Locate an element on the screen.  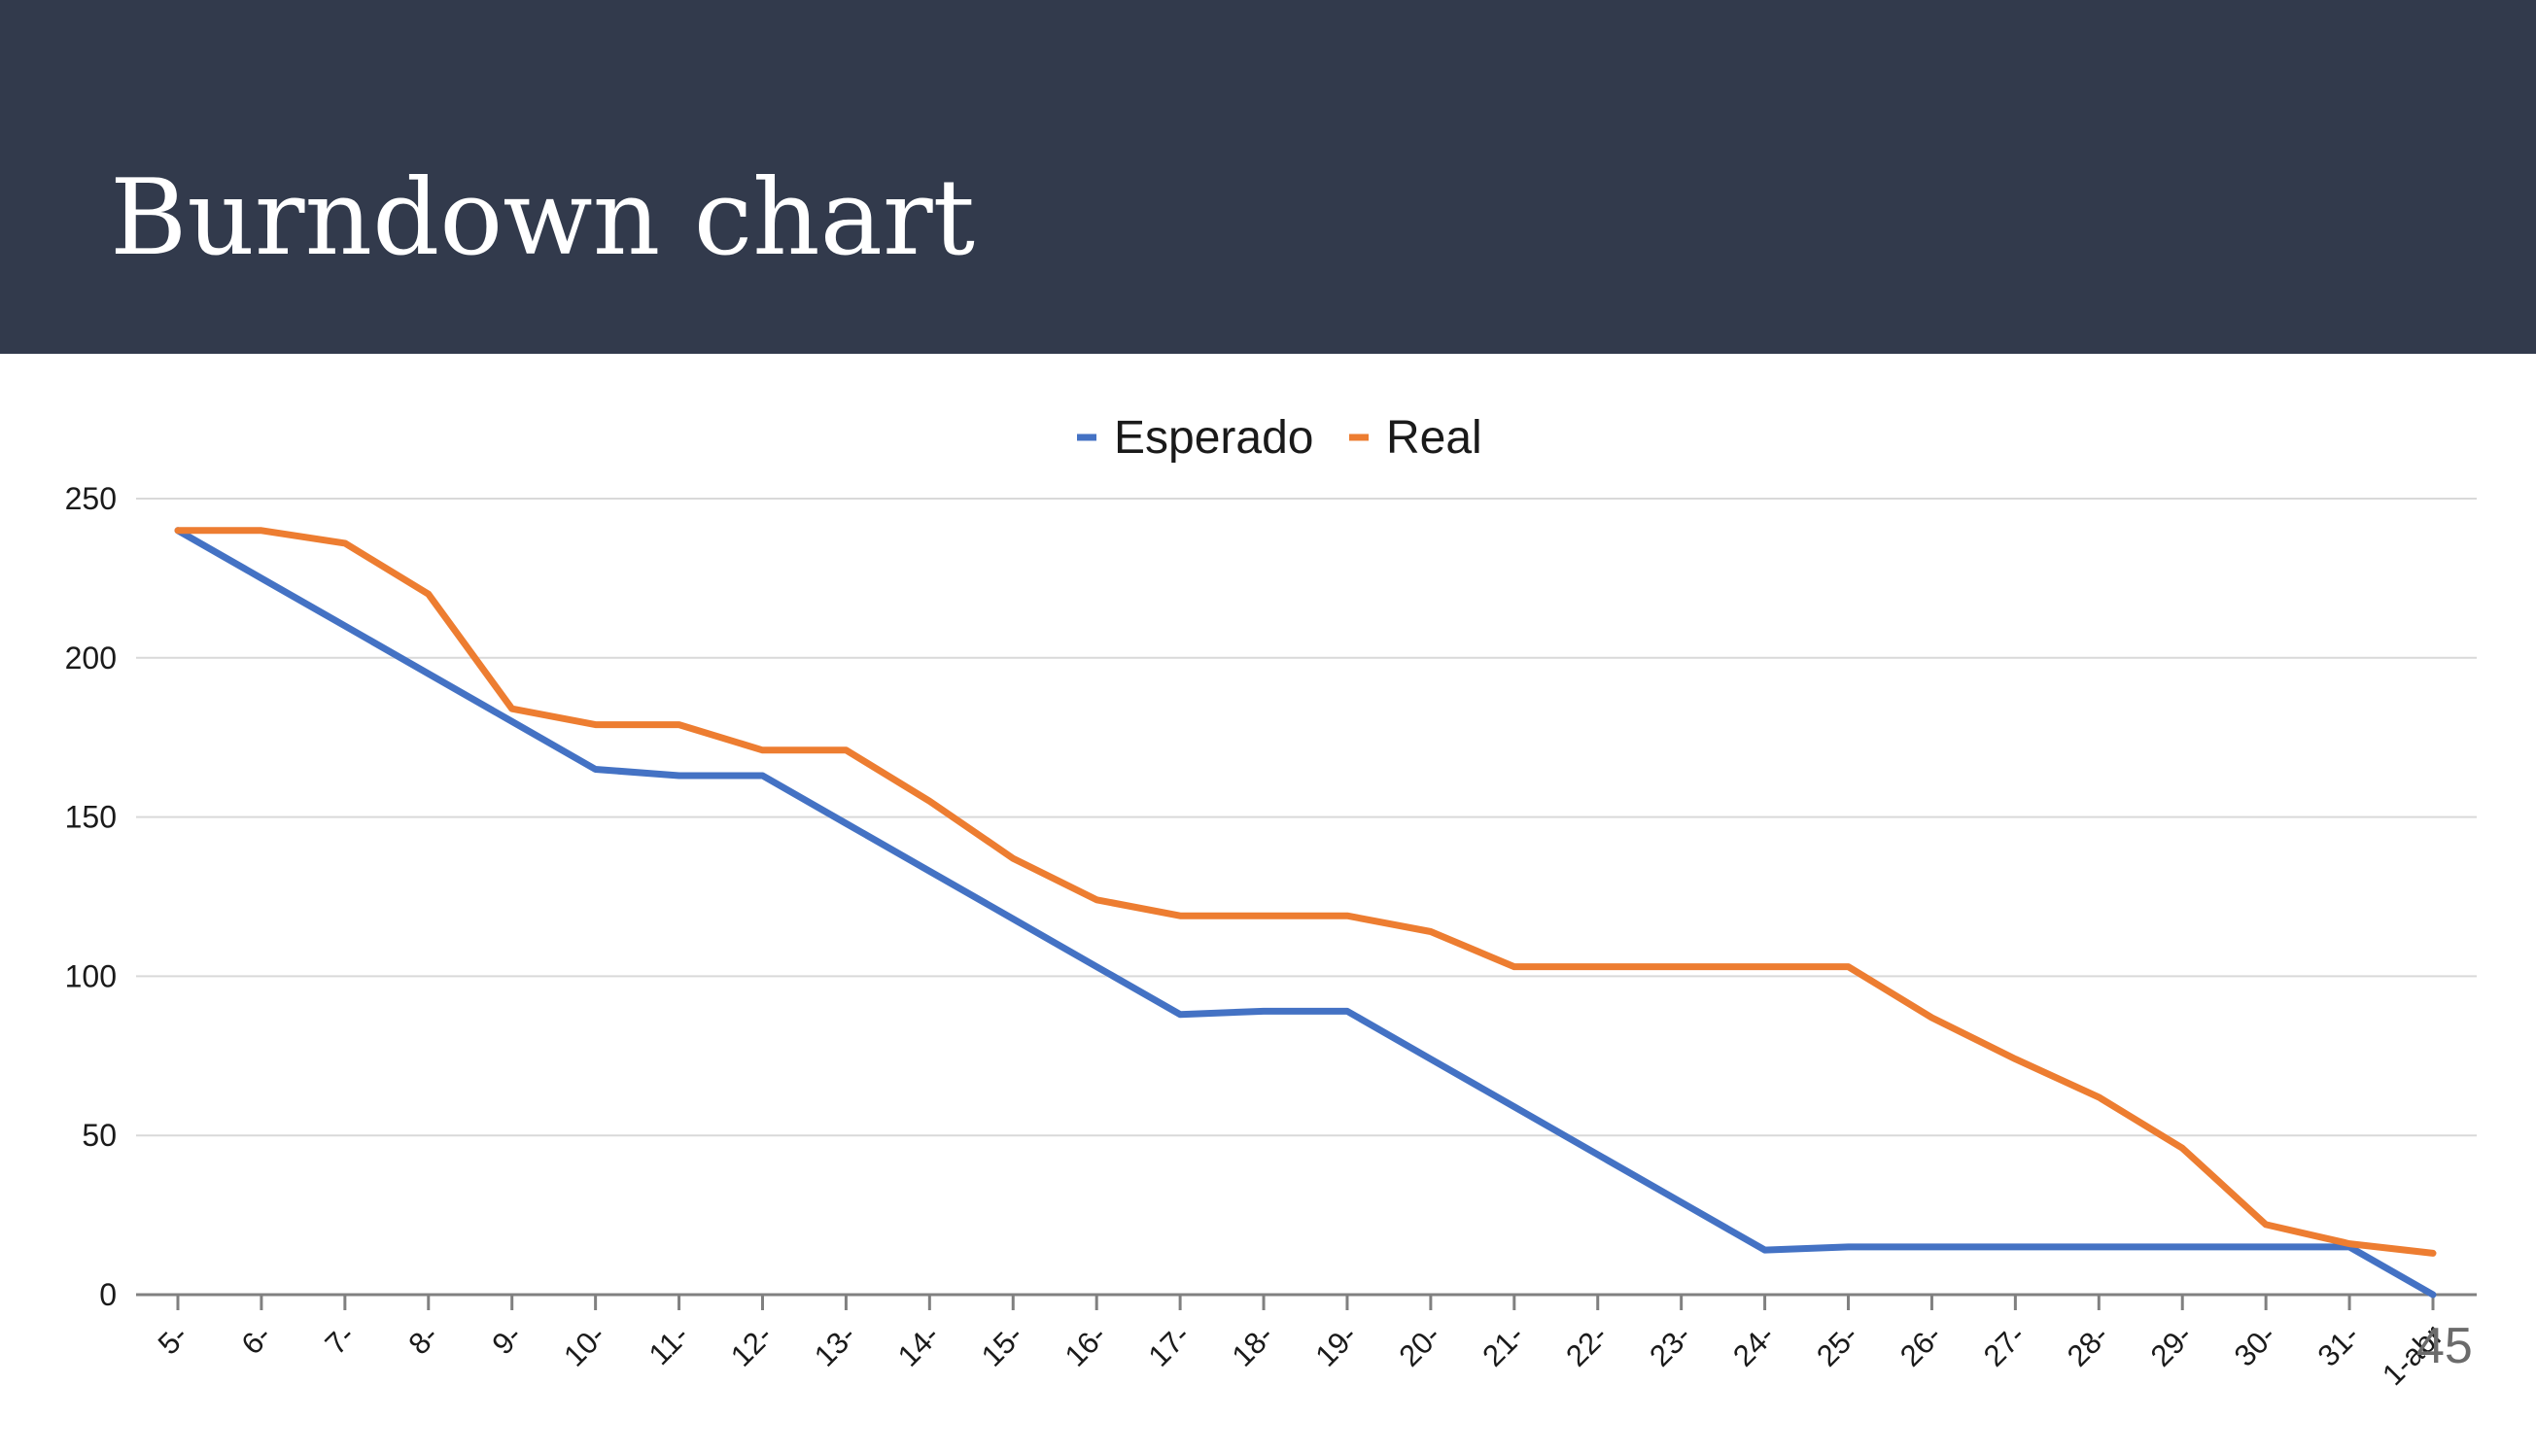
x-tick-label: 22- is located at coordinates (1586, 1345).